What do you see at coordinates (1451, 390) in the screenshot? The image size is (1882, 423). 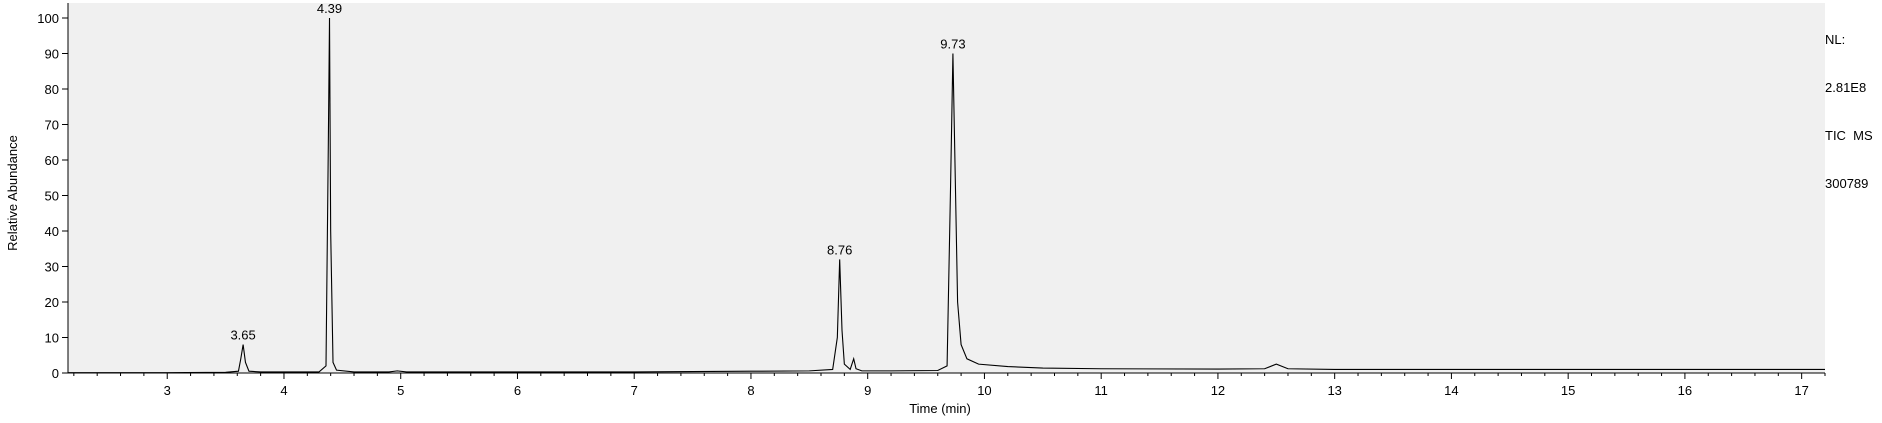 I see `x-tick-label: 14` at bounding box center [1451, 390].